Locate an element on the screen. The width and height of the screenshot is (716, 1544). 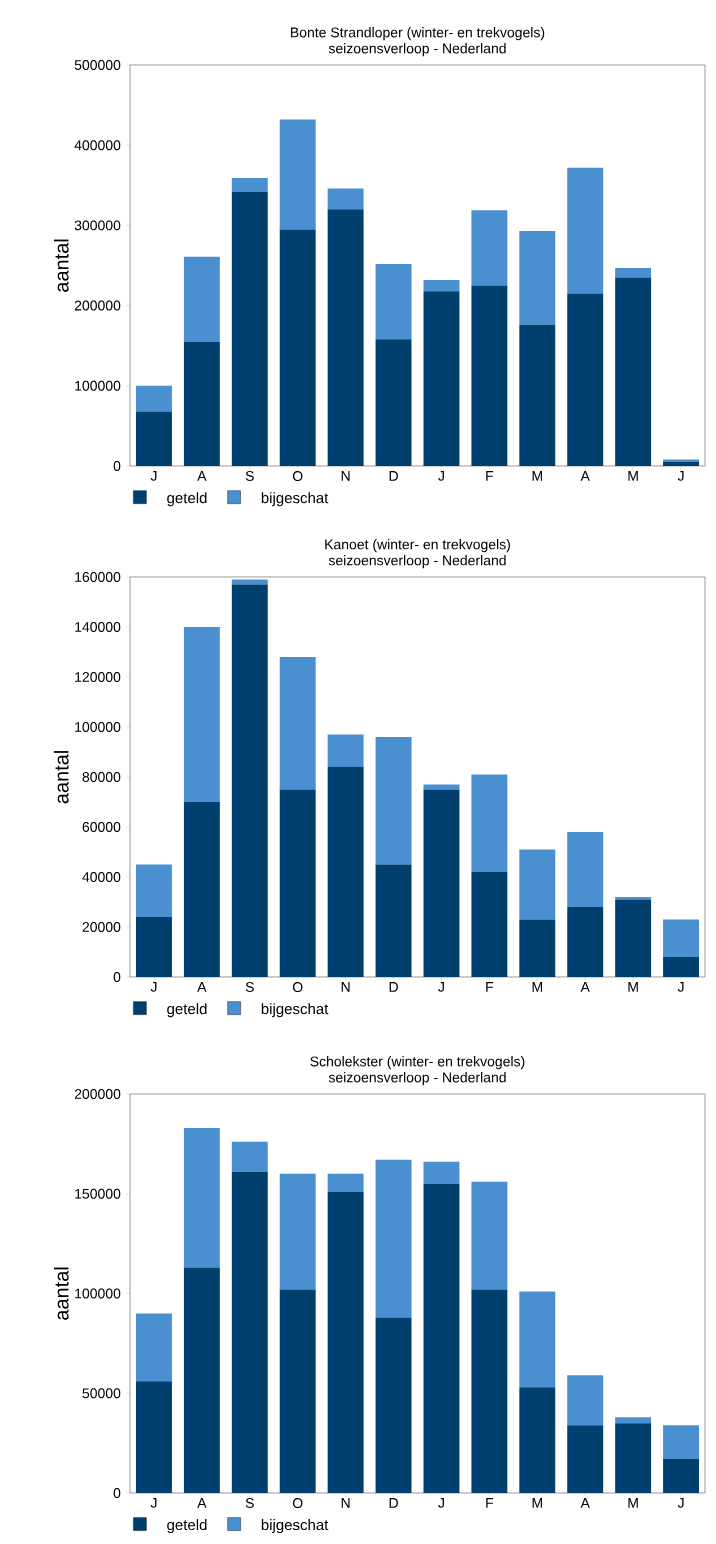
y-tick-label: 140000 is located at coordinates (98, 627).